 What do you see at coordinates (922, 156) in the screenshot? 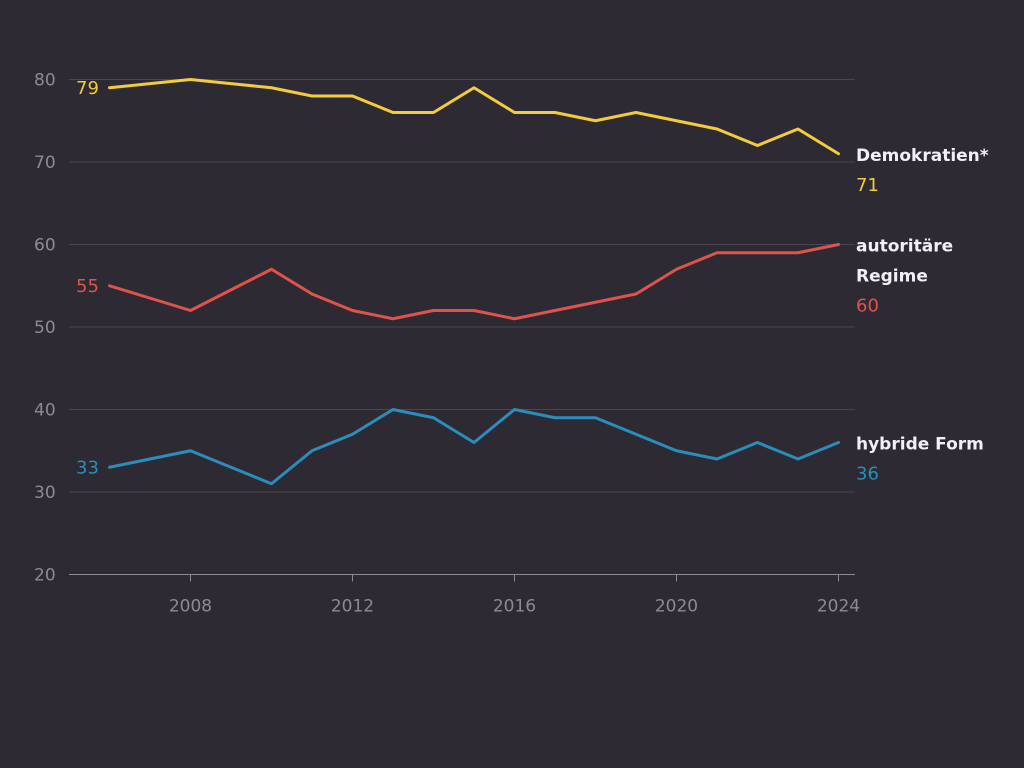
I see `series-name-label: Demokratien*` at bounding box center [922, 156].